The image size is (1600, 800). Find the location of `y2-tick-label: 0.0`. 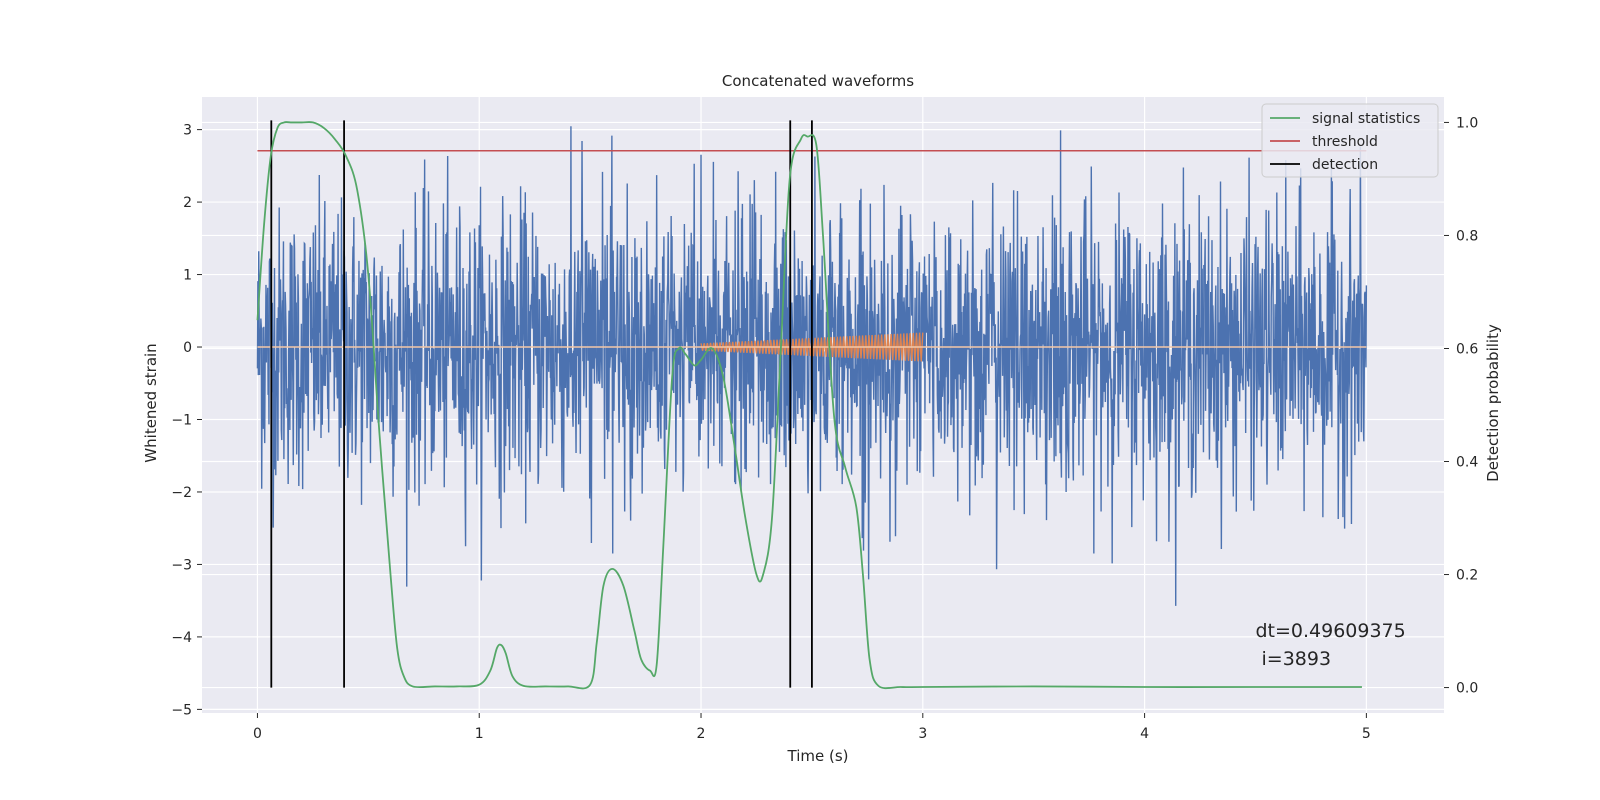

y2-tick-label: 0.0 is located at coordinates (1467, 689).